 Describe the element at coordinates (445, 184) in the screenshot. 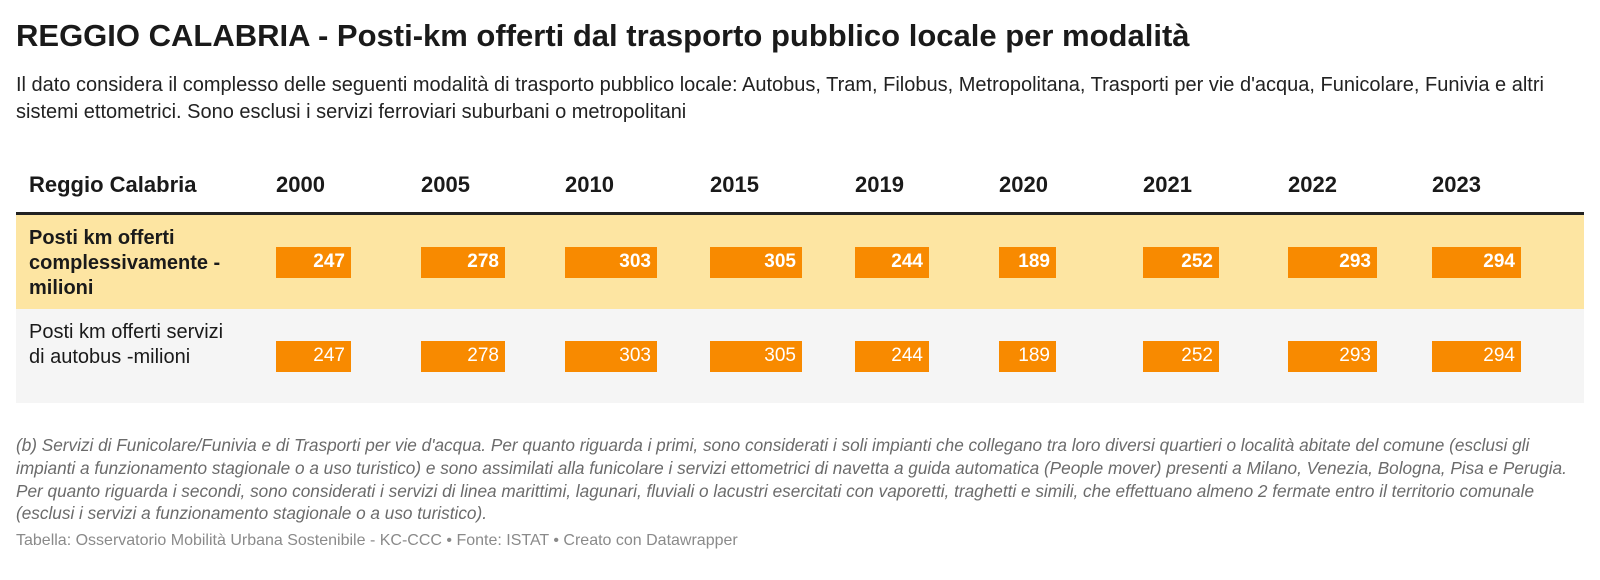

I see `column-header-year: 2005` at that location.